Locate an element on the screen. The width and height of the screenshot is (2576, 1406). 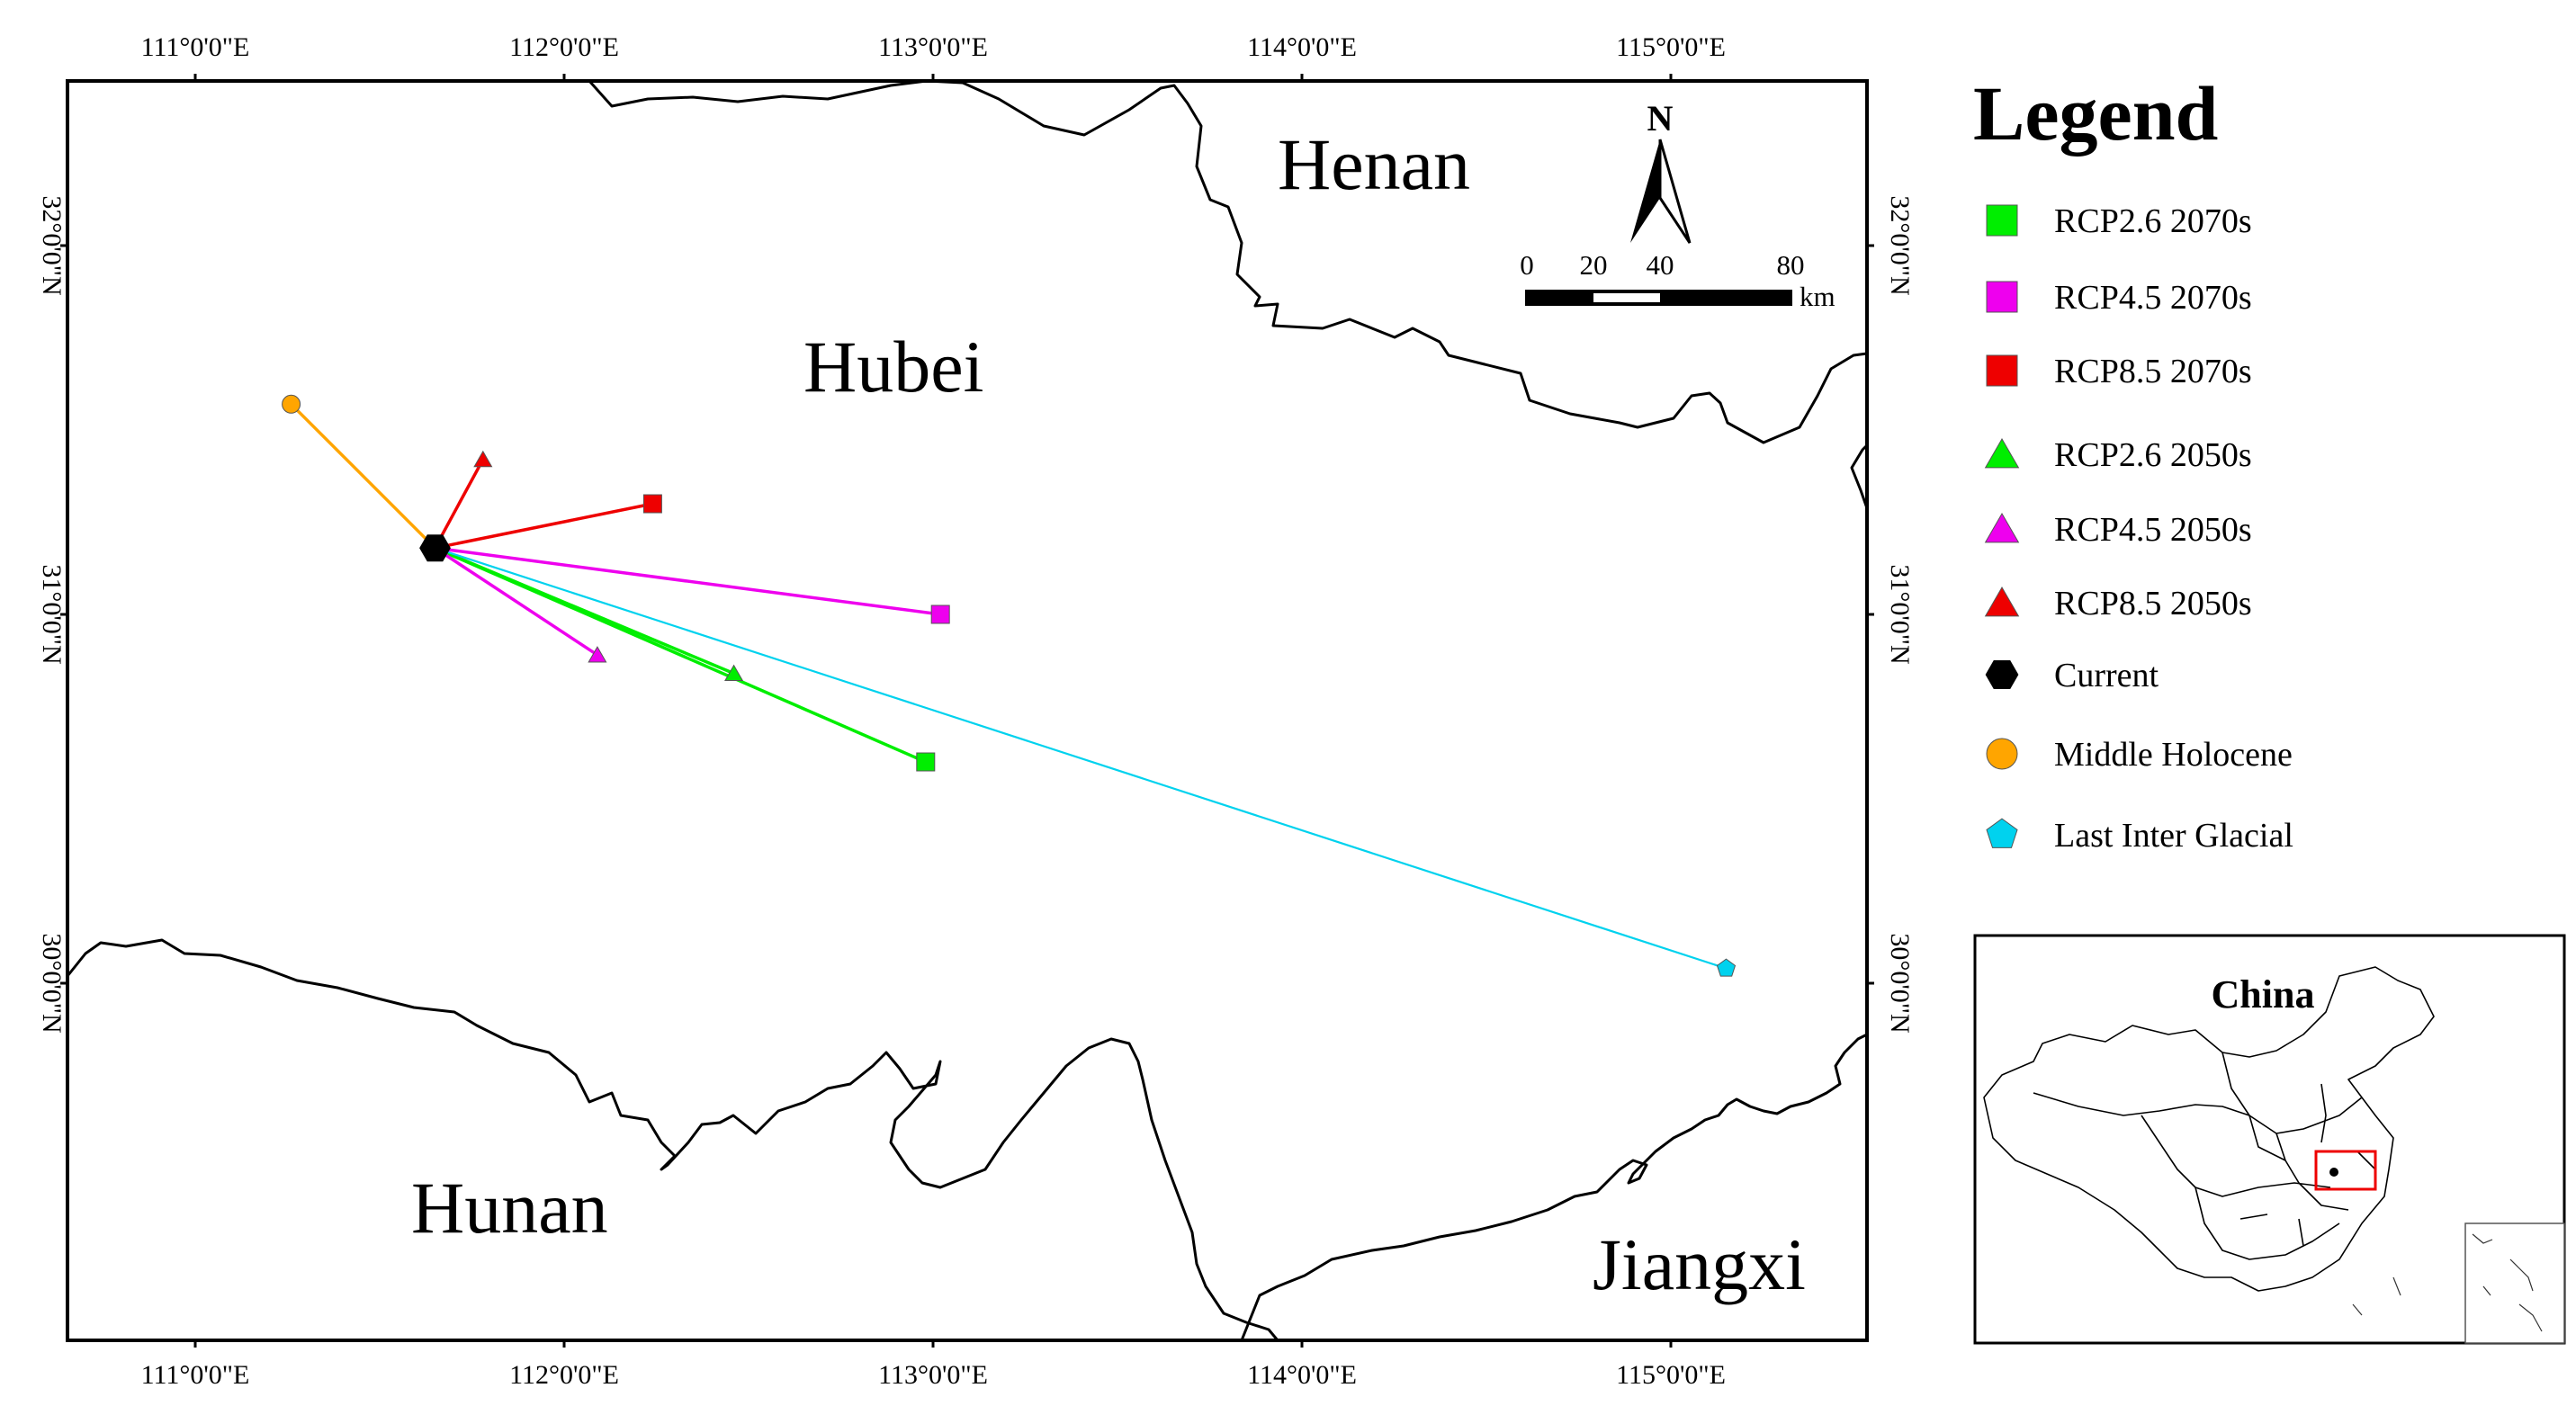
legend-item: RCP2.6 2050s is located at coordinates (2119, 455).